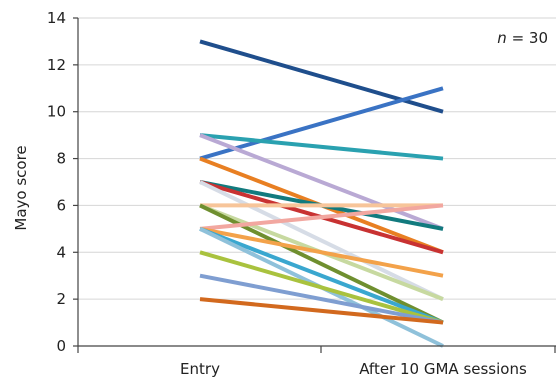 The width and height of the screenshot is (556, 381). Describe the element at coordinates (61, 159) in the screenshot. I see `y-tick-label: 8` at that location.